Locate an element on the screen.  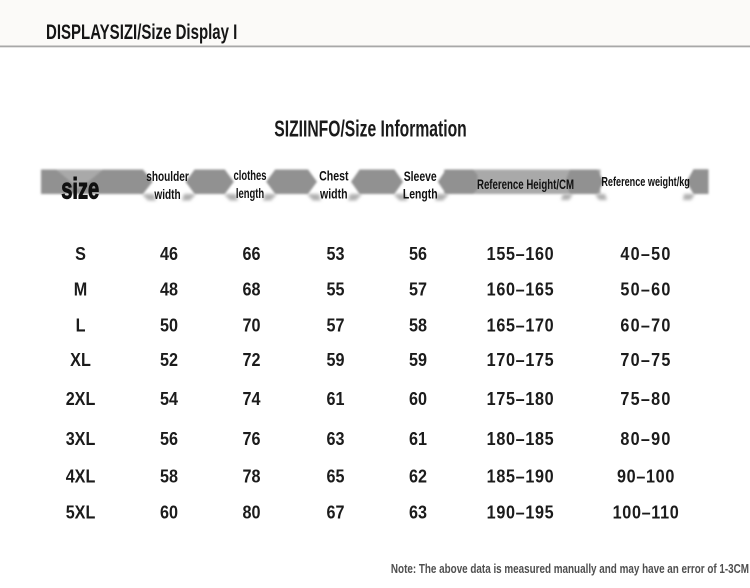
svg-text: 3XL is located at coordinates (81, 438).